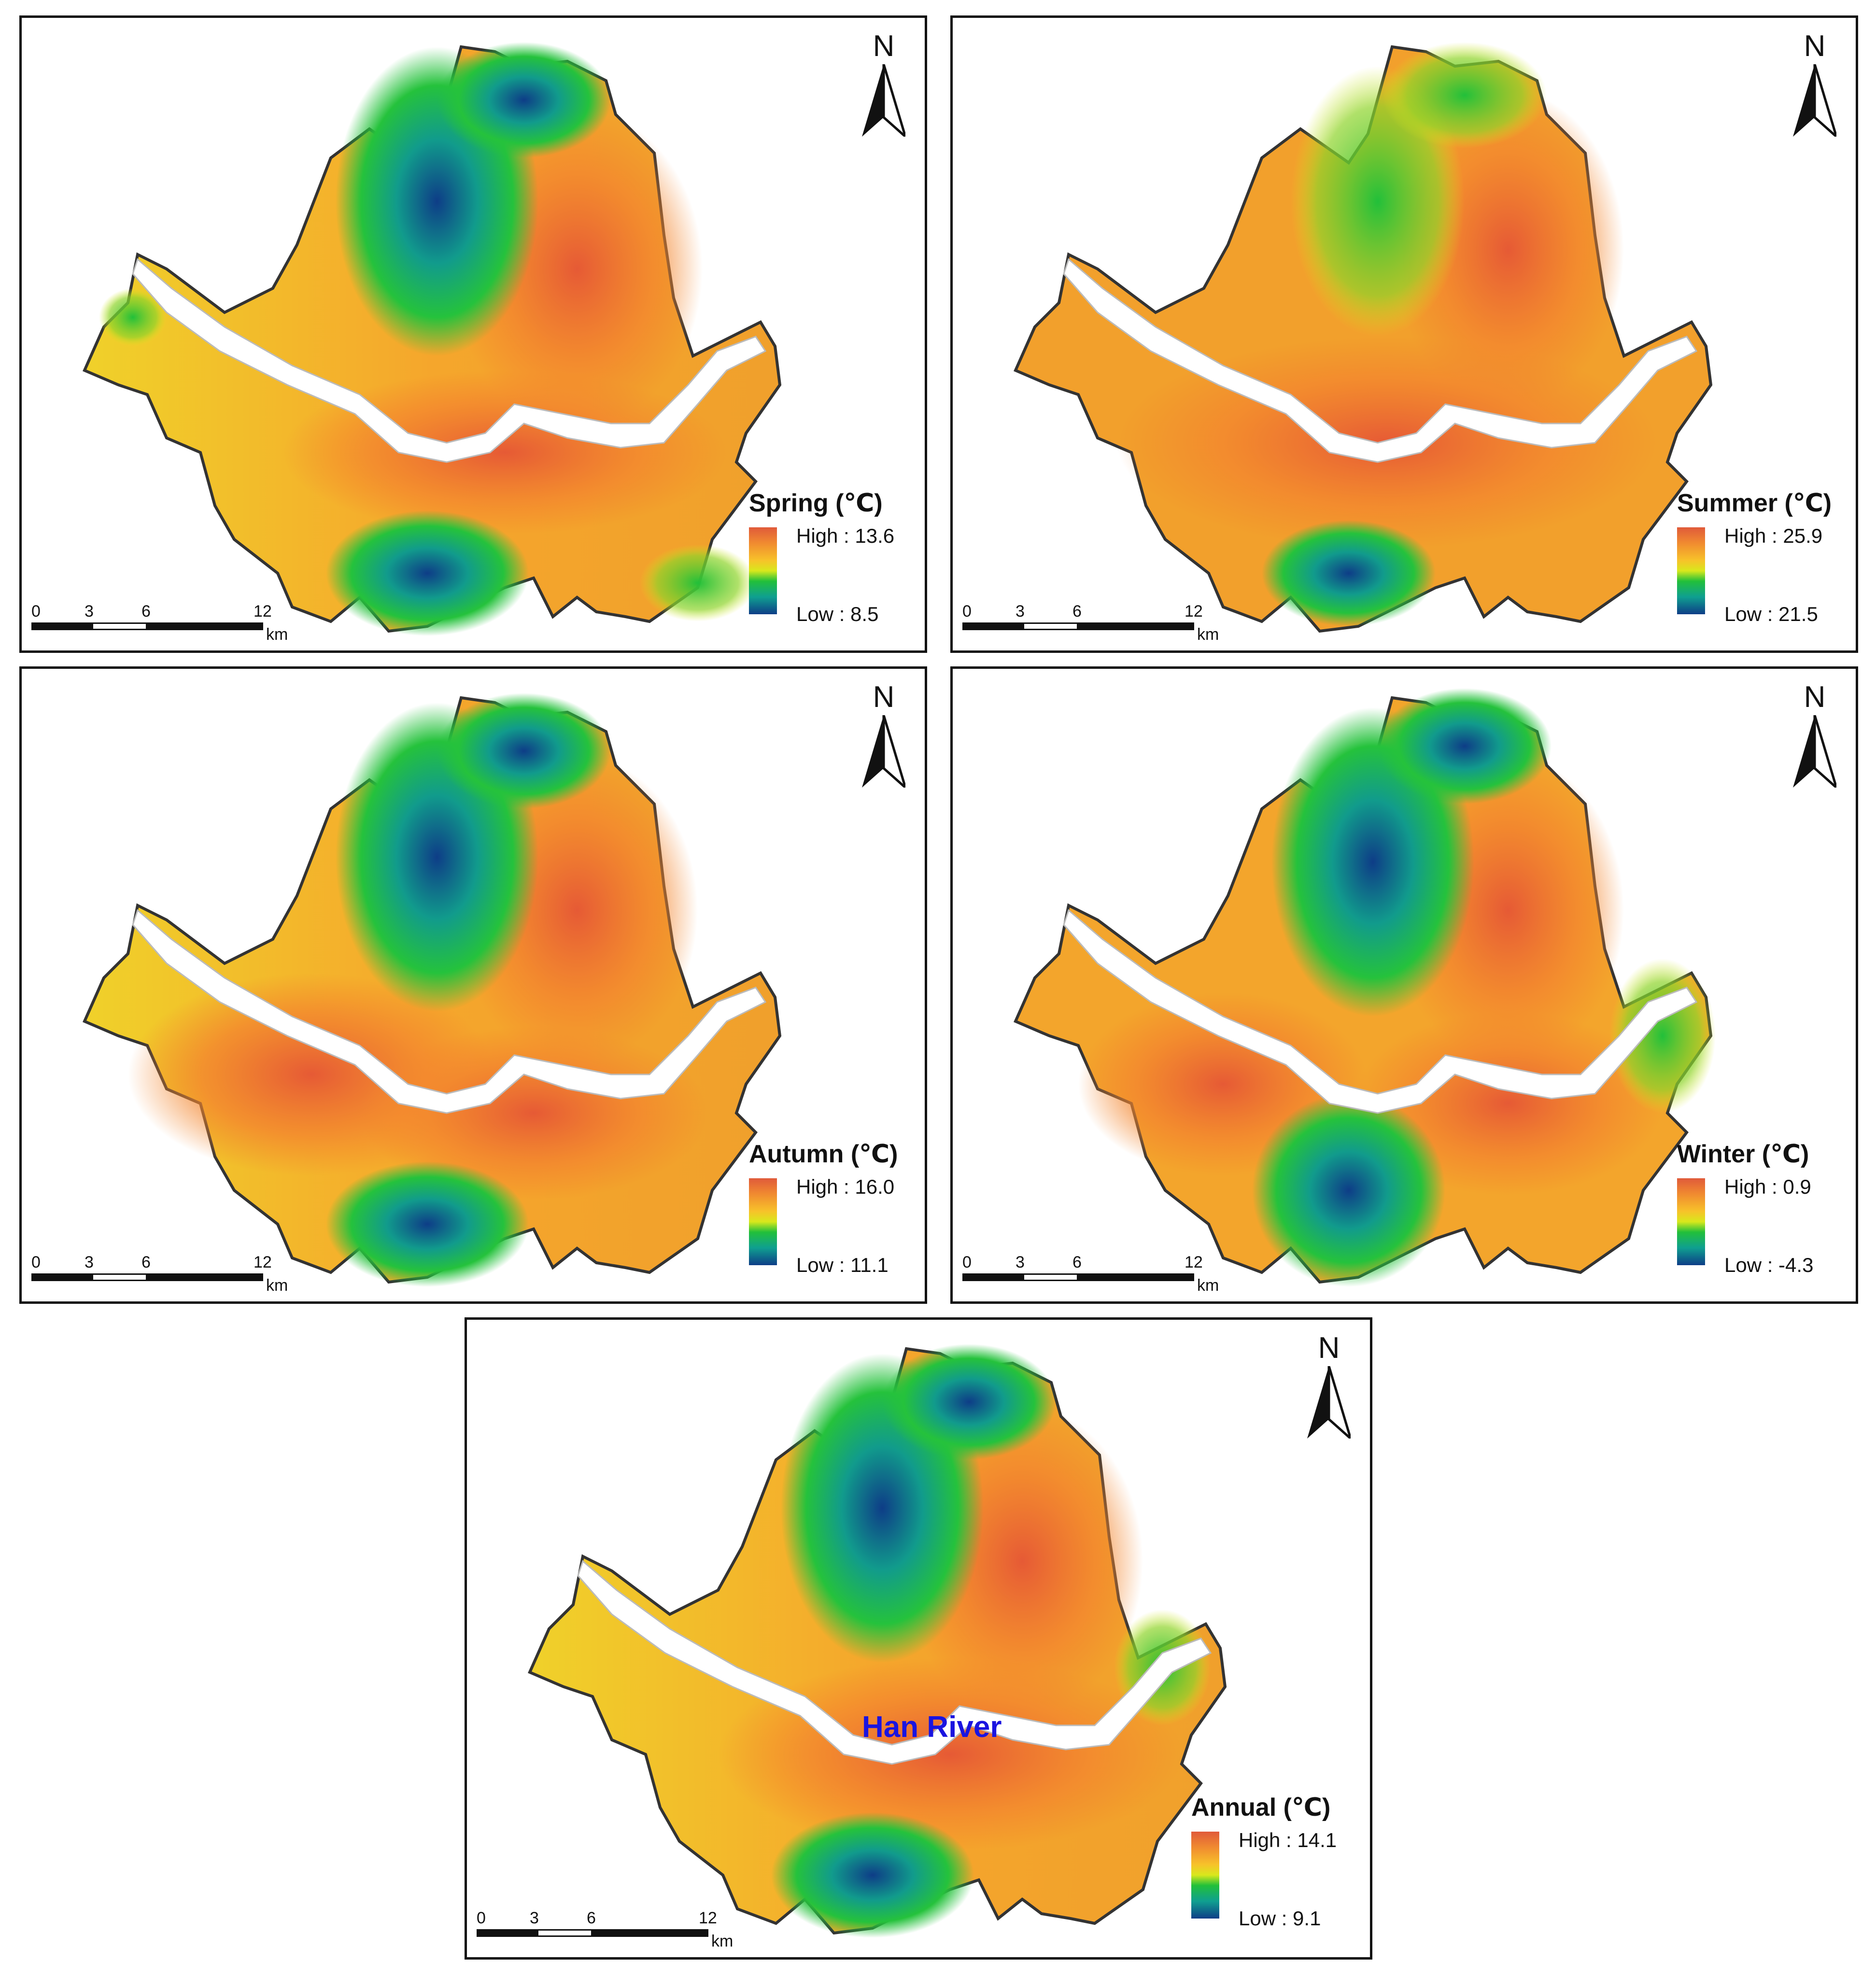  What do you see at coordinates (823, 1154) in the screenshot?
I see `legend-title: Autumn (℃)` at bounding box center [823, 1154].